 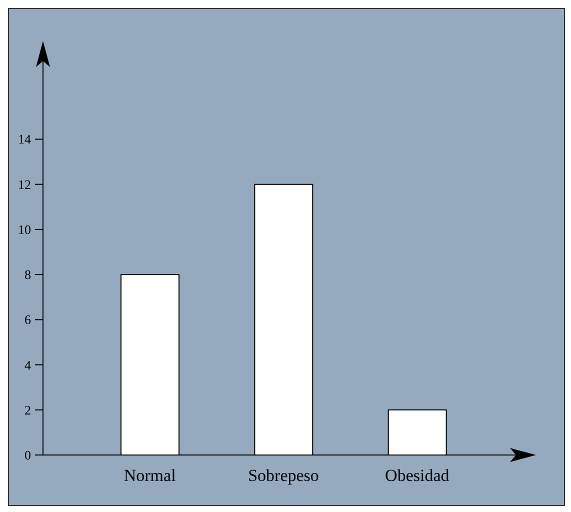 What do you see at coordinates (27, 410) in the screenshot?
I see `y-tick-label: 2` at bounding box center [27, 410].